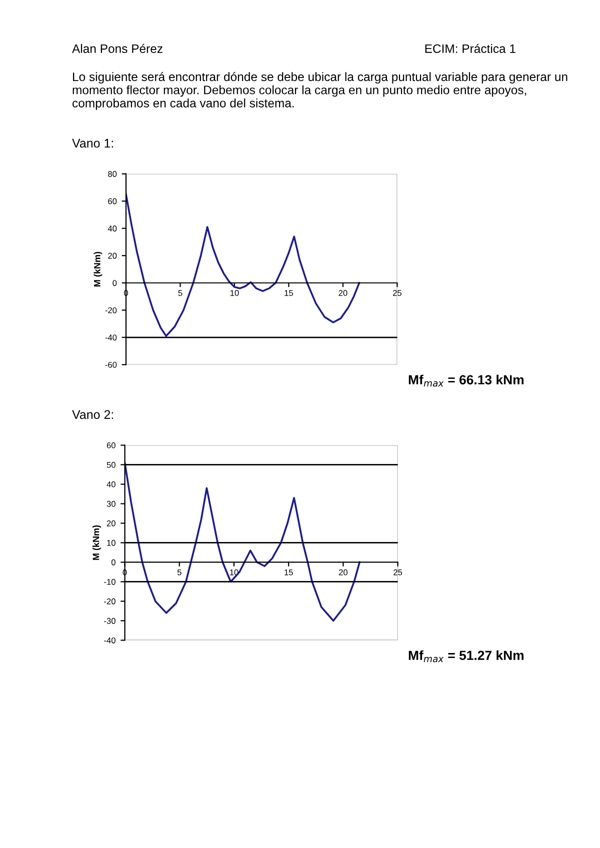 This screenshot has height=848, width=600. Describe the element at coordinates (110, 621) in the screenshot. I see `y-tick-label: -30` at that location.